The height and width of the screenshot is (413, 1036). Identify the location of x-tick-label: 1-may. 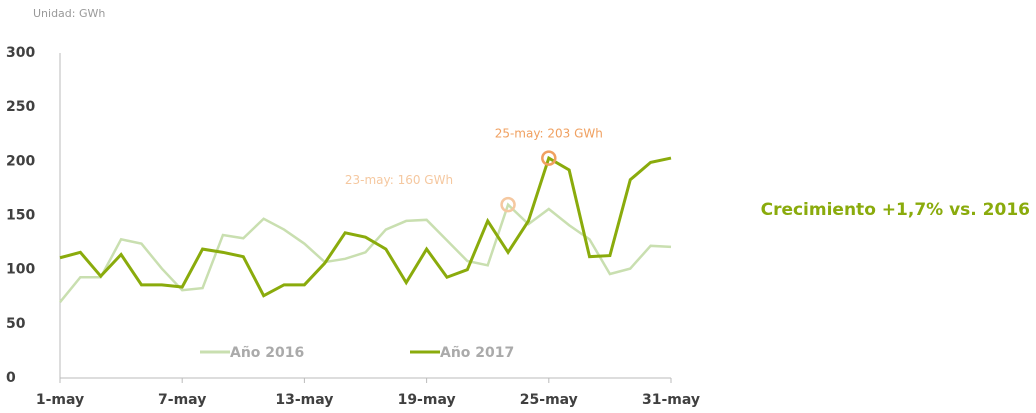
(60, 400).